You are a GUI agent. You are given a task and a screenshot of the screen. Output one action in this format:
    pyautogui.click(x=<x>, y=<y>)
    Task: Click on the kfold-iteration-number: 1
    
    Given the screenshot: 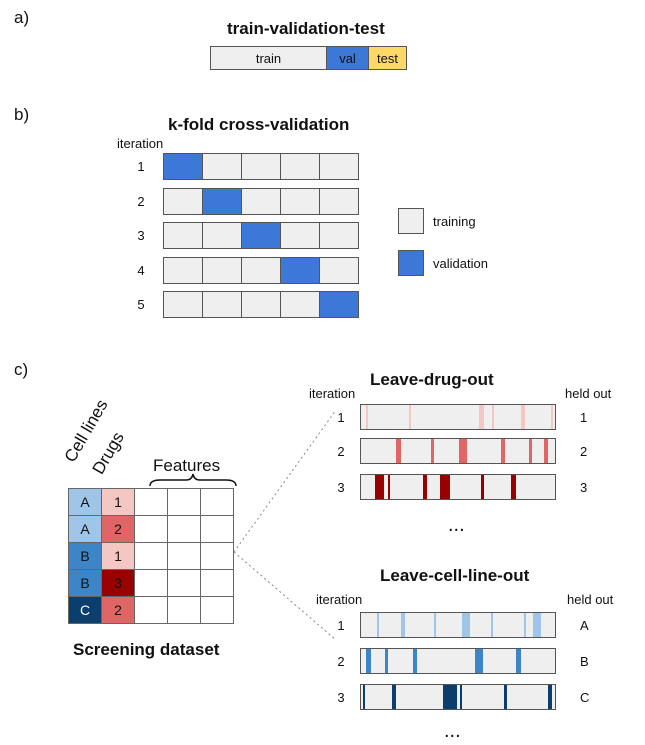 What is the action you would take?
    pyautogui.click(x=141, y=166)
    